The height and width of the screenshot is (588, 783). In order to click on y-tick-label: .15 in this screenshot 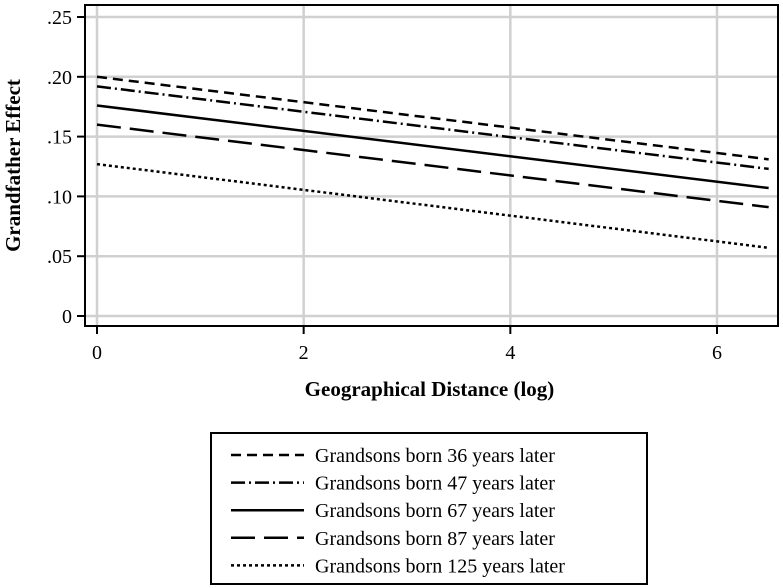, I will do `click(59, 138)`.